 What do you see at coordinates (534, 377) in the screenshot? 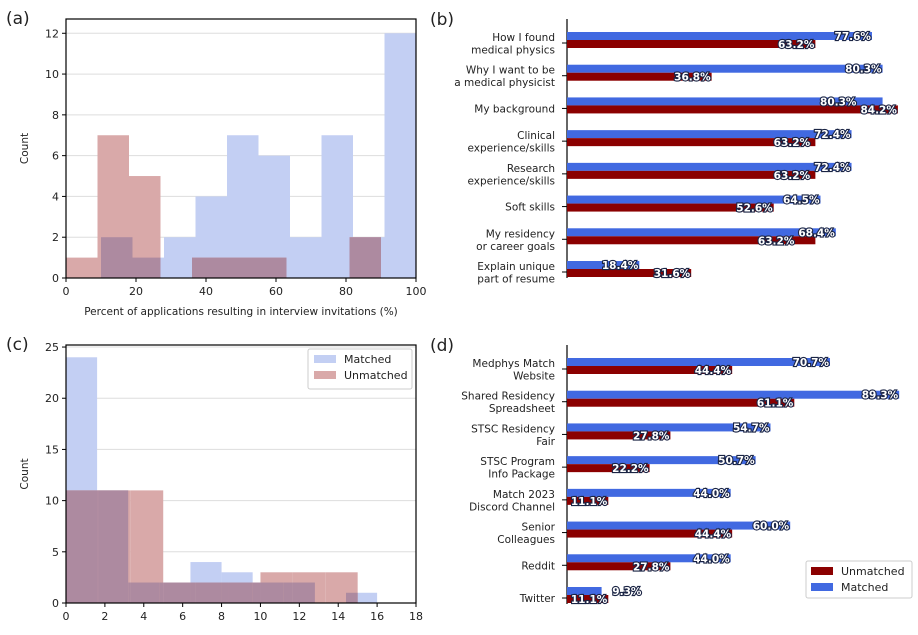
I see `category-label: Website` at bounding box center [534, 377].